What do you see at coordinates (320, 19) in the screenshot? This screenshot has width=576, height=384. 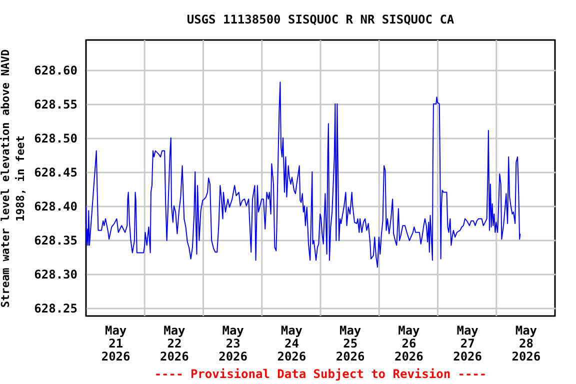 I see `chart-title: USGS 11138500 SISQUOC R NR SISQUOC CA` at bounding box center [320, 19].